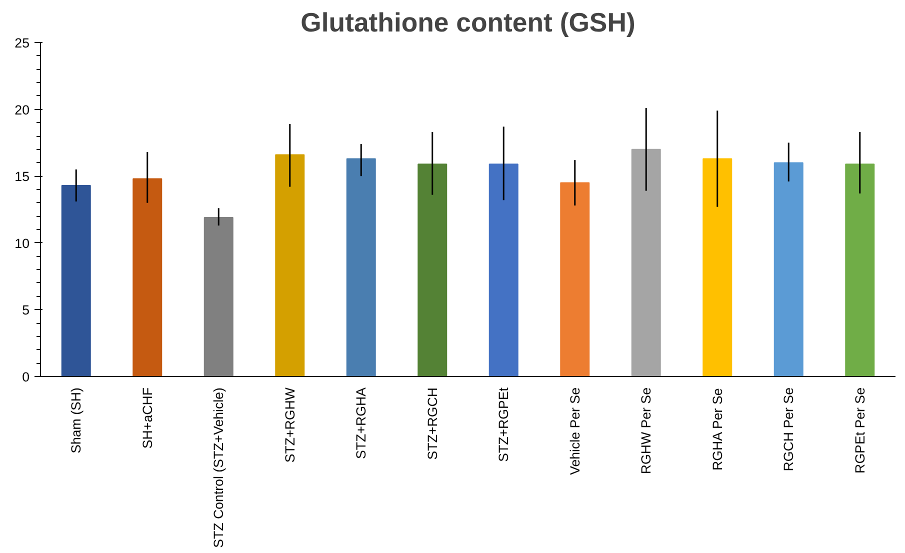 The width and height of the screenshot is (905, 553). Describe the element at coordinates (26, 310) in the screenshot. I see `y-tick-label: 5` at that location.